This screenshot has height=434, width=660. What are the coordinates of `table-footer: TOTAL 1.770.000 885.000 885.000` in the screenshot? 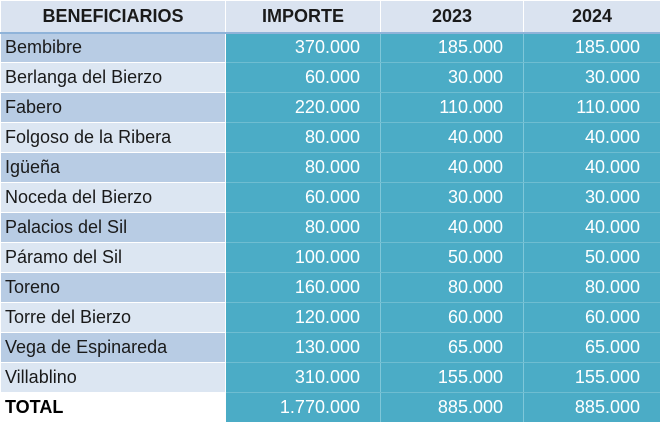 It's located at (330, 407).